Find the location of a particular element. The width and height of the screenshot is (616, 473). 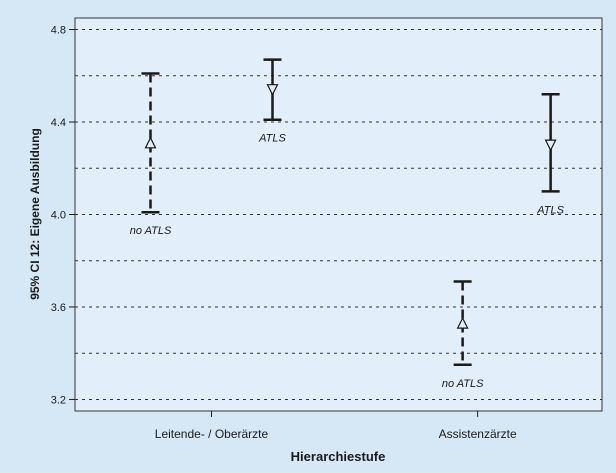

y-tick-label: 4.8 is located at coordinates (58, 31).